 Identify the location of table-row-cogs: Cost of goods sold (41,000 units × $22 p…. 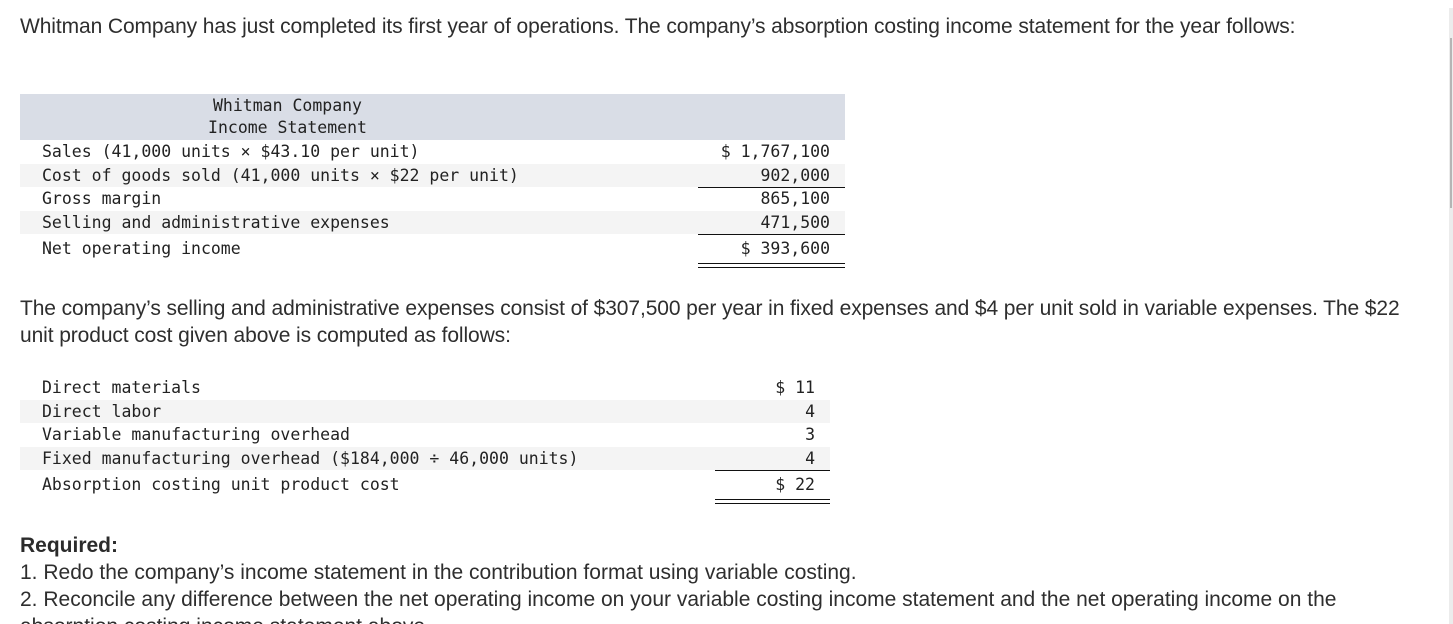
(432, 175).